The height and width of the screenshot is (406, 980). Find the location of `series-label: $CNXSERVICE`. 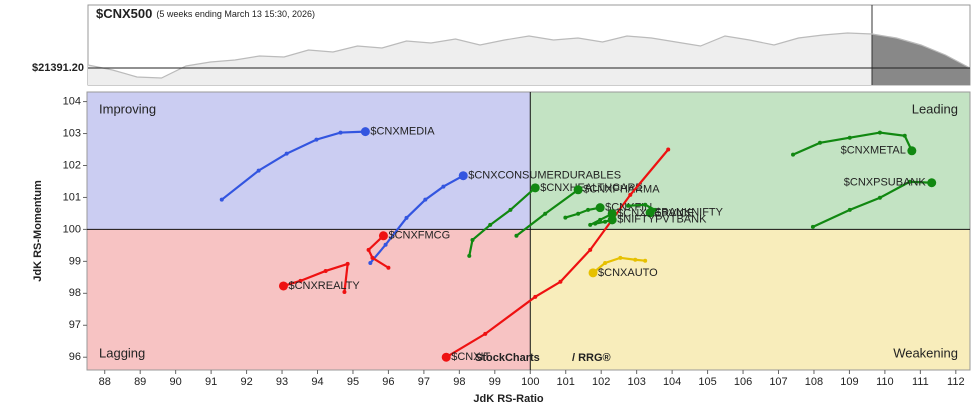

series-label: $CNXSERVICE is located at coordinates (655, 214).